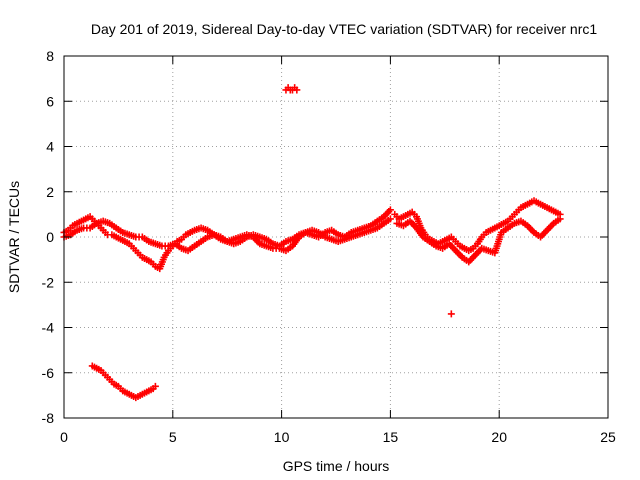 Image resolution: width=640 pixels, height=480 pixels. I want to click on y-tick-label: 8, so click(50, 56).